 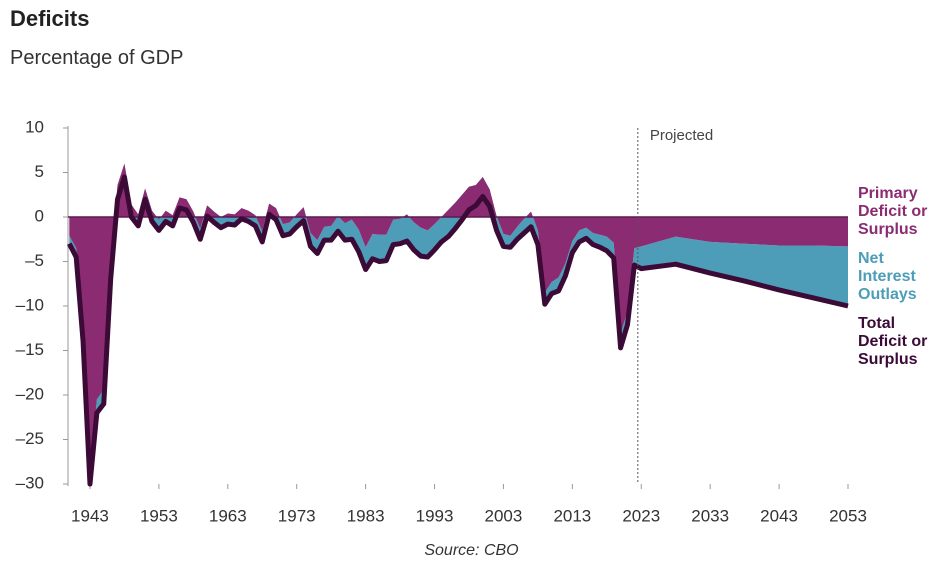 What do you see at coordinates (39, 215) in the screenshot?
I see `y-tick-label: 0` at bounding box center [39, 215].